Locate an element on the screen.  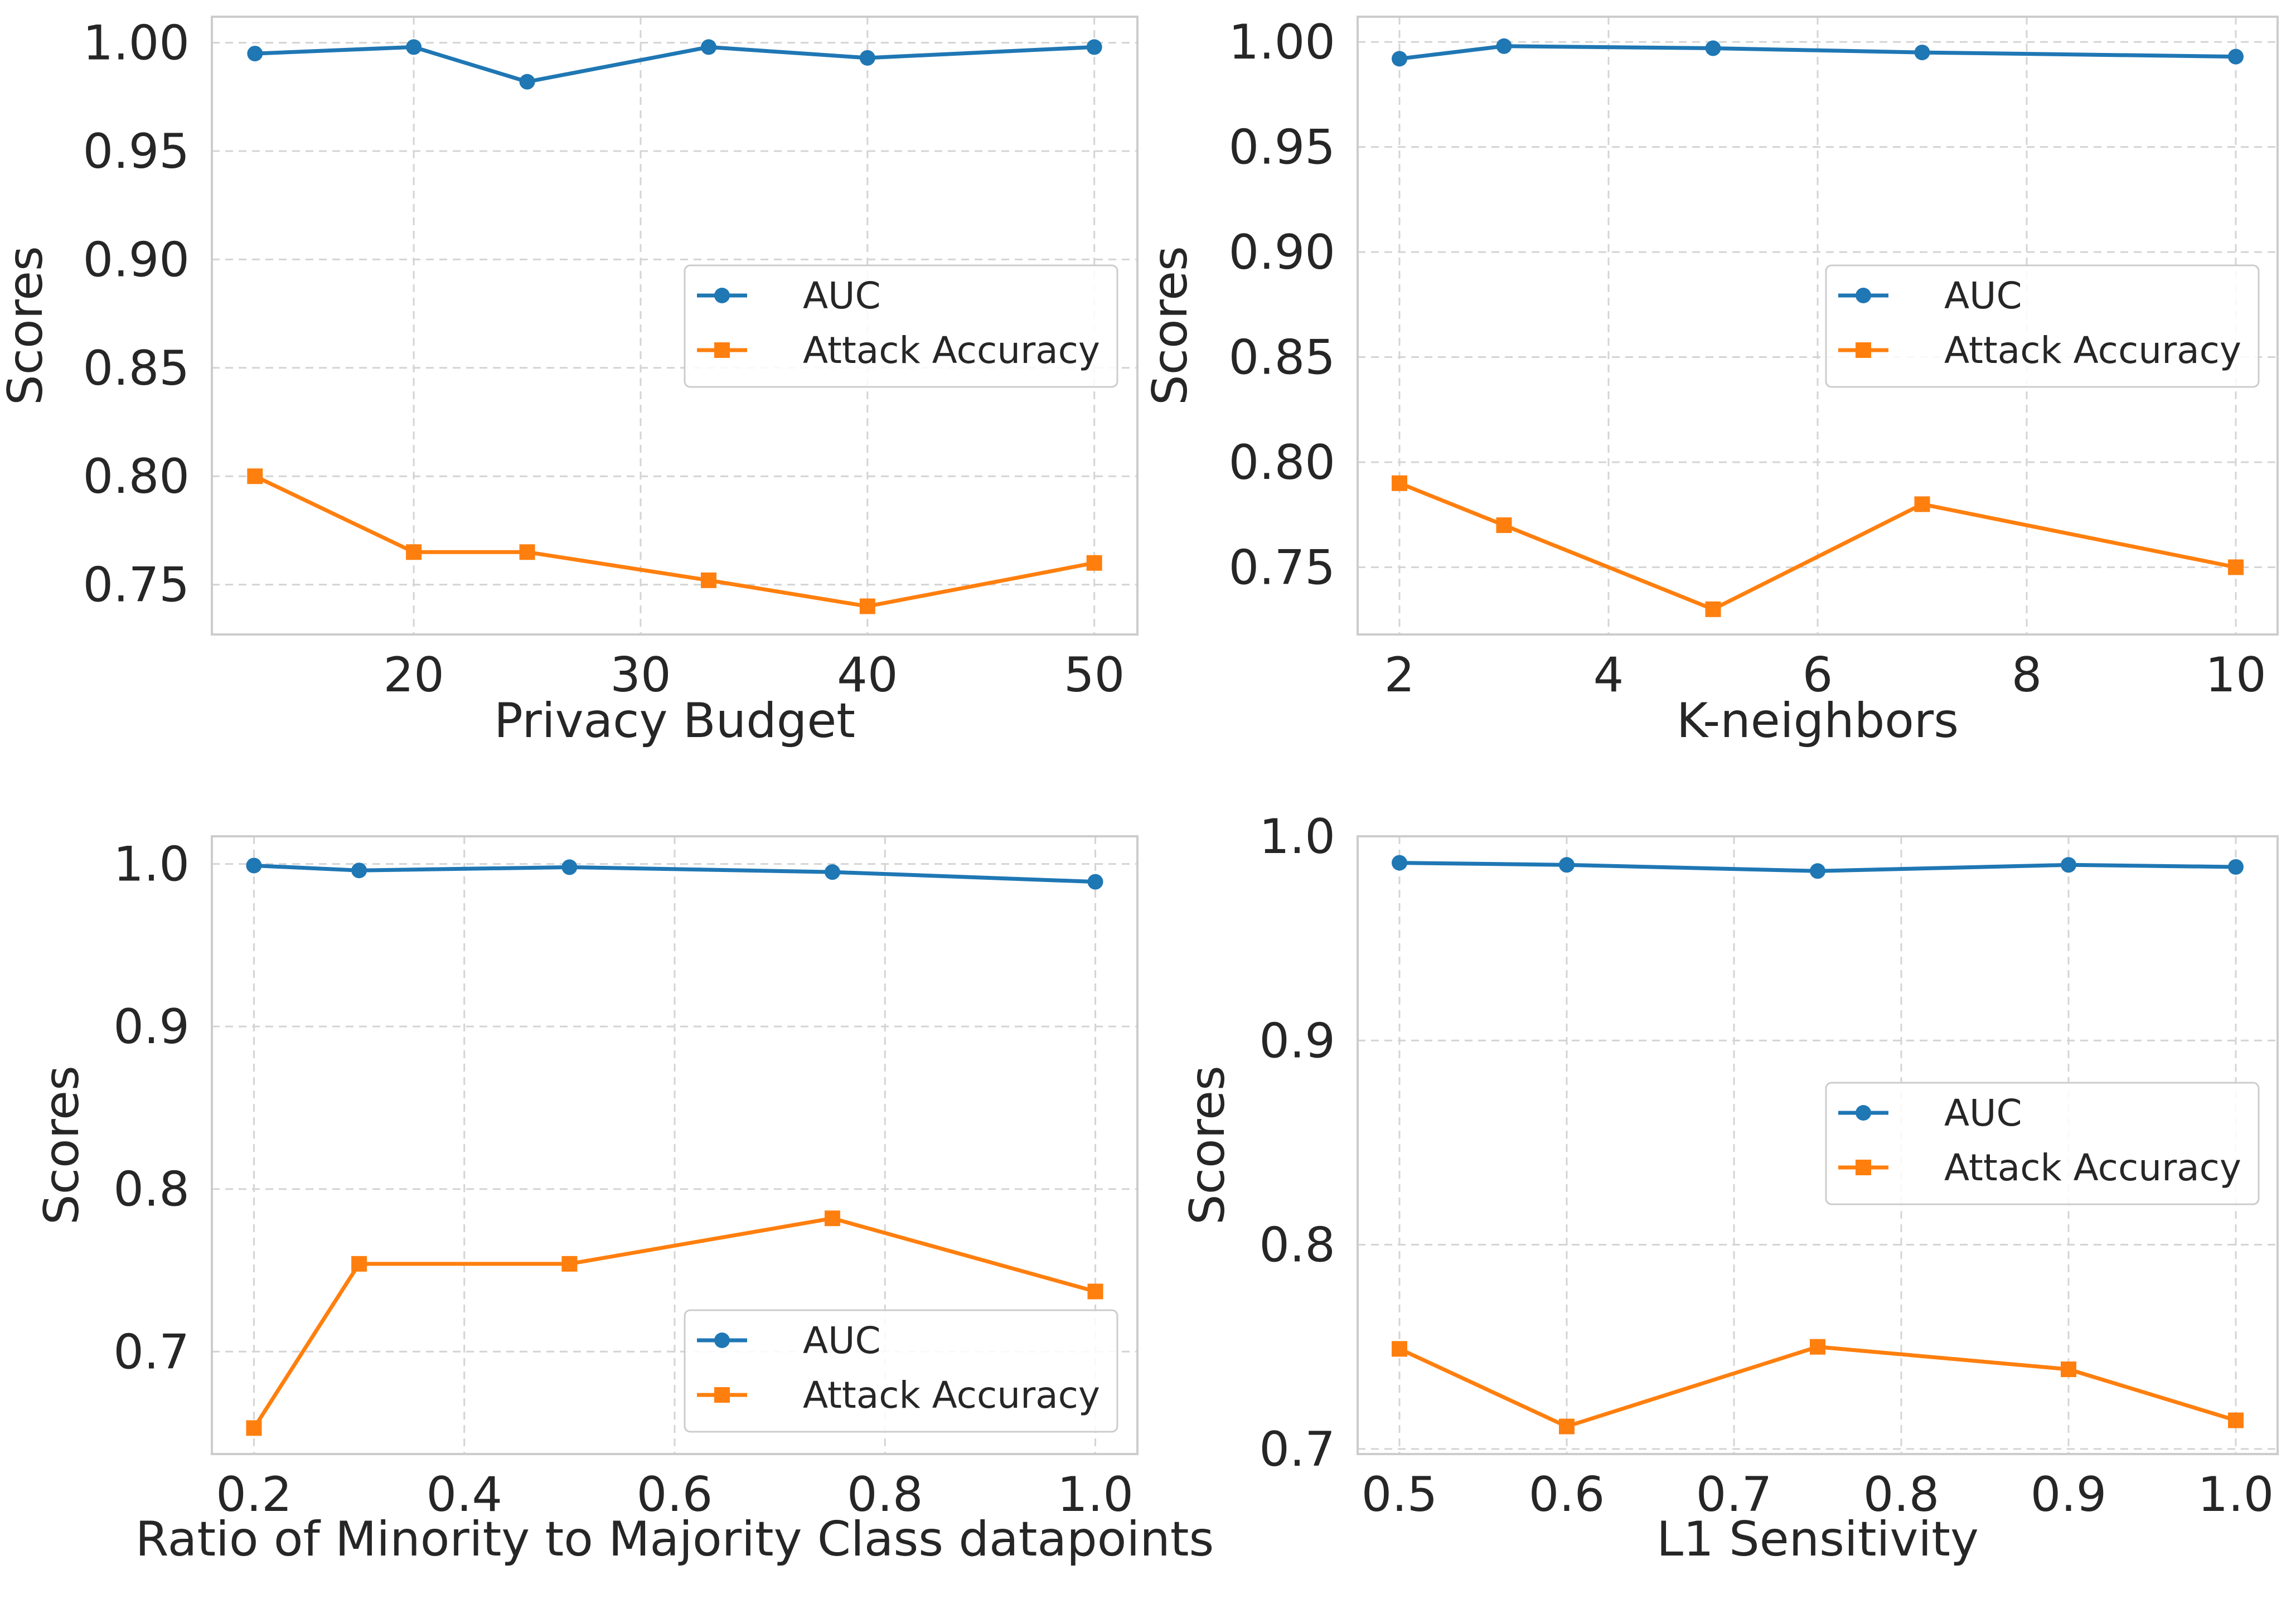
x-tick-label: 0.7 is located at coordinates (1734, 1495).